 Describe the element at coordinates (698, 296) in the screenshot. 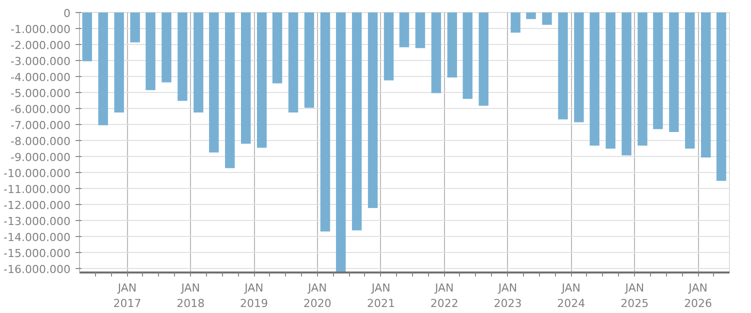

I see `x-tick-label: JAN 2026` at that location.